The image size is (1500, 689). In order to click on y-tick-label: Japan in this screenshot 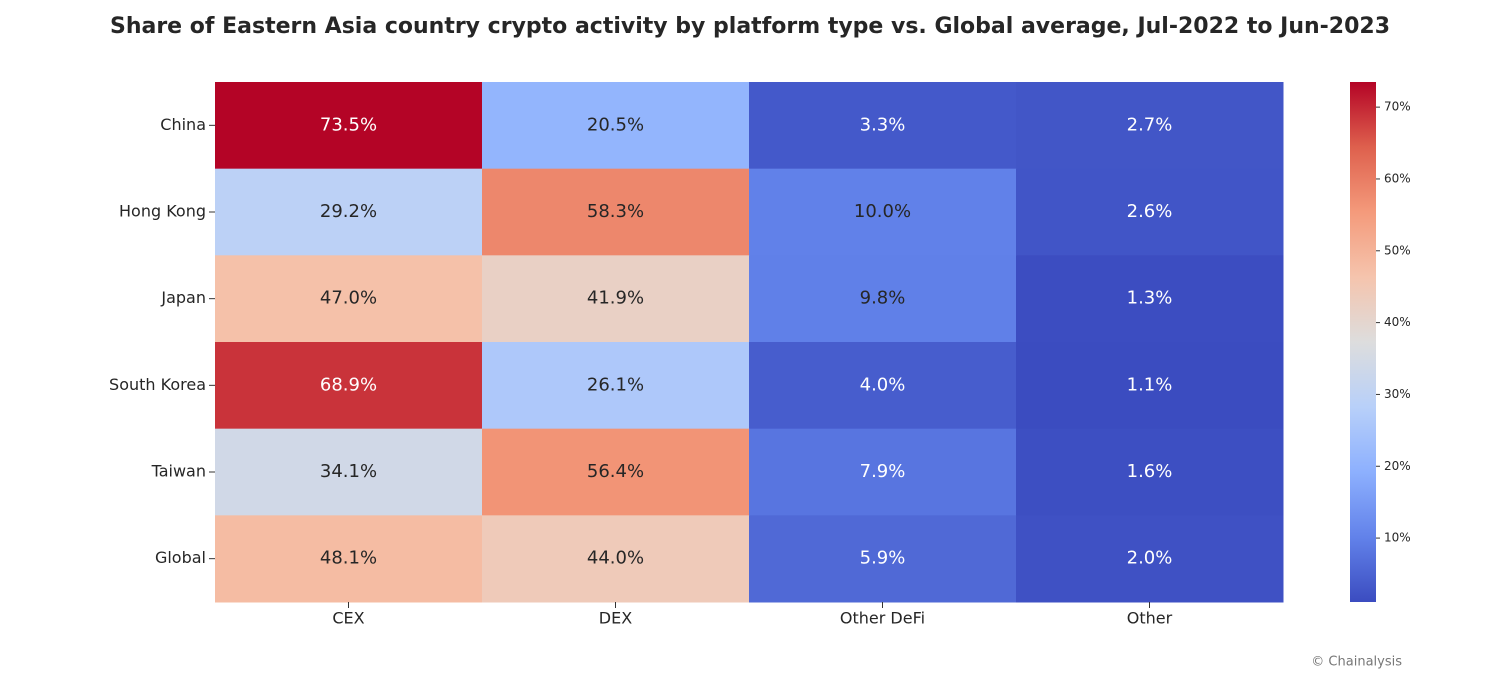, I will do `click(183, 297)`.